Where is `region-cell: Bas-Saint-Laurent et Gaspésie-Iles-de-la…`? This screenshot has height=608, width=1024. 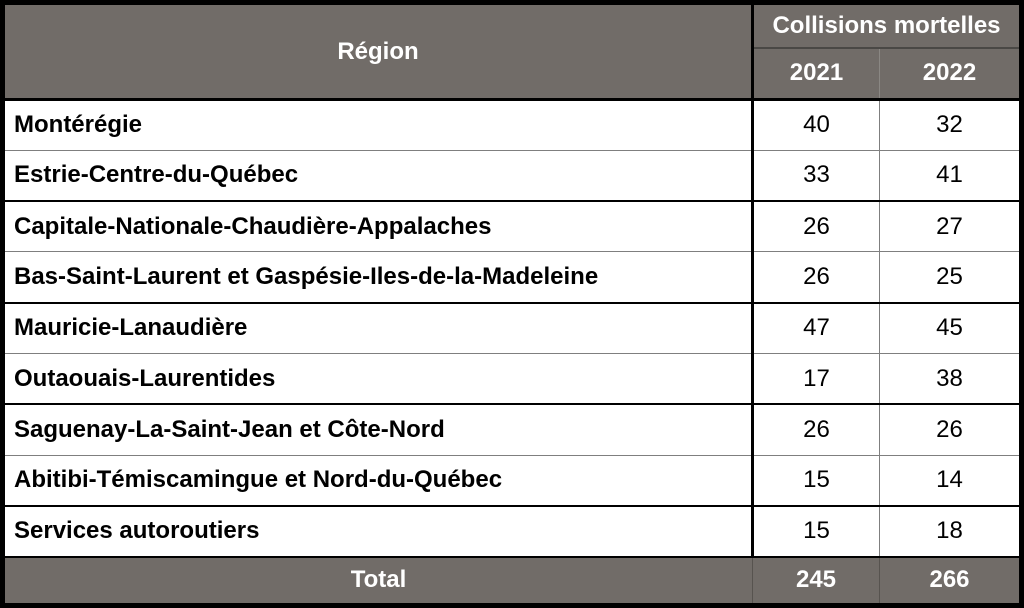
region-cell: Bas-Saint-Laurent et Gaspésie-Iles-de-la… is located at coordinates (378, 277).